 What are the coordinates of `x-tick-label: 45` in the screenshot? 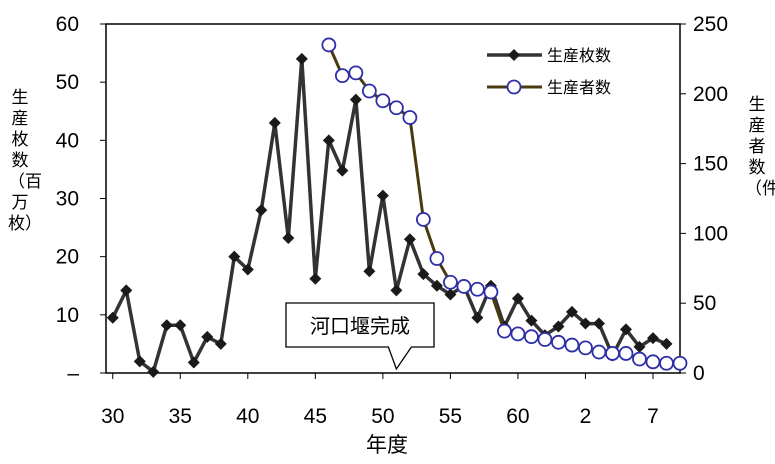 It's located at (315, 416).